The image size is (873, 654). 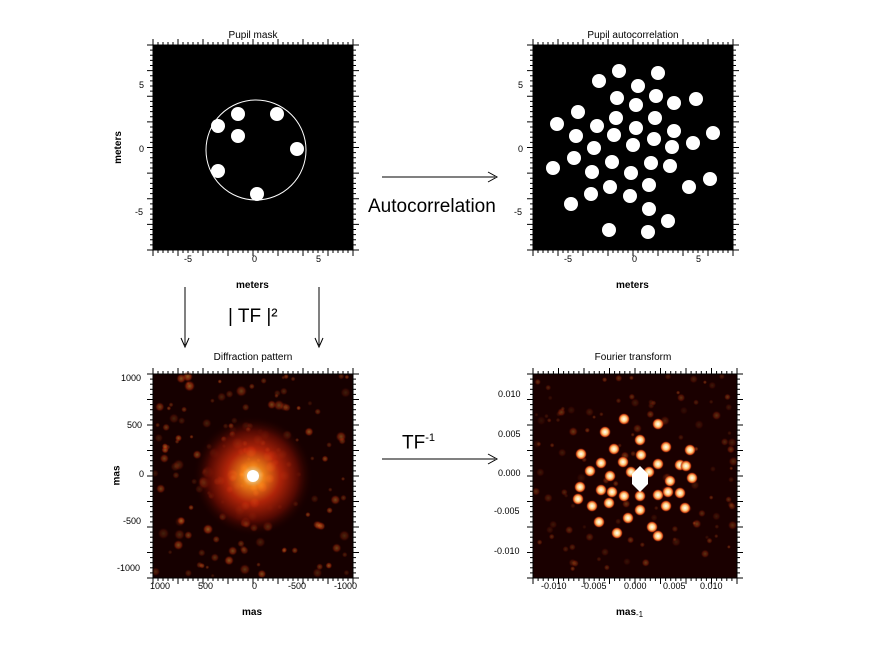 I want to click on p3-xtick-2: 500, so click(x=206, y=586).